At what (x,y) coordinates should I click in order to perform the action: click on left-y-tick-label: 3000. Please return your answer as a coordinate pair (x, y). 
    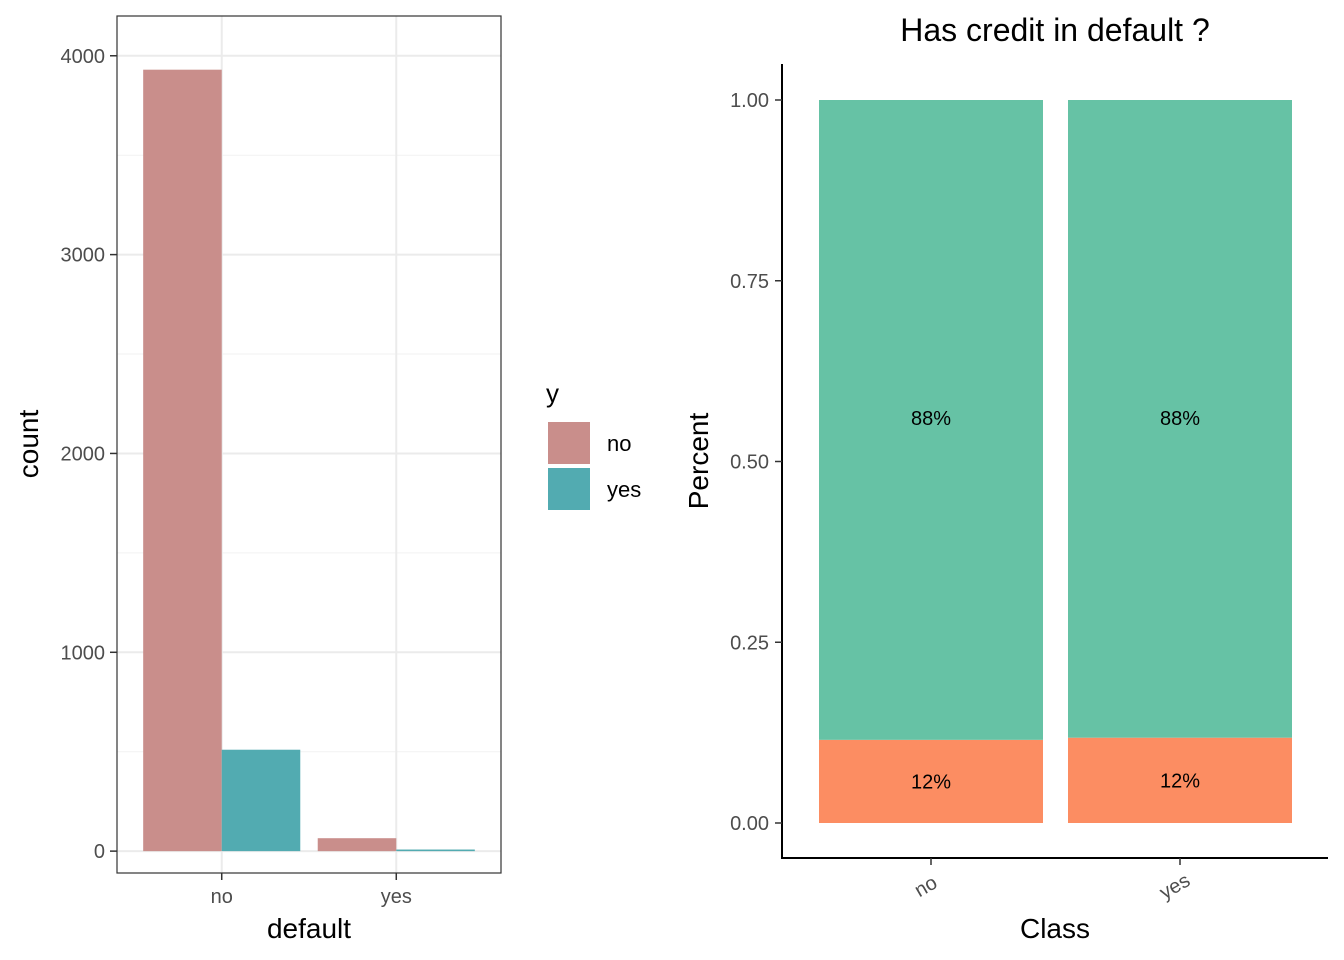
    Looking at the image, I should click on (83, 256).